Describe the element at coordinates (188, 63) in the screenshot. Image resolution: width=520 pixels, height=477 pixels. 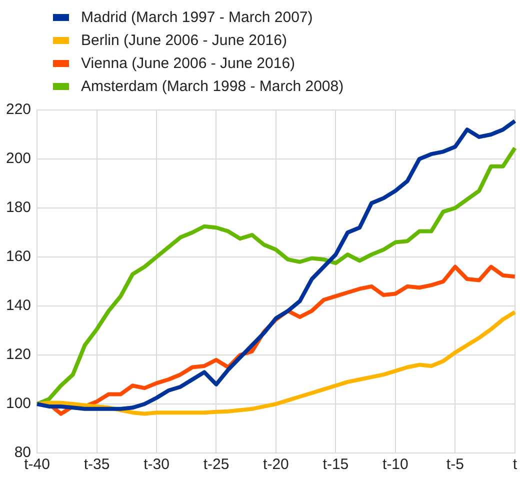
I see `legend-label: Vienna (June 2006 - June 2016)` at that location.